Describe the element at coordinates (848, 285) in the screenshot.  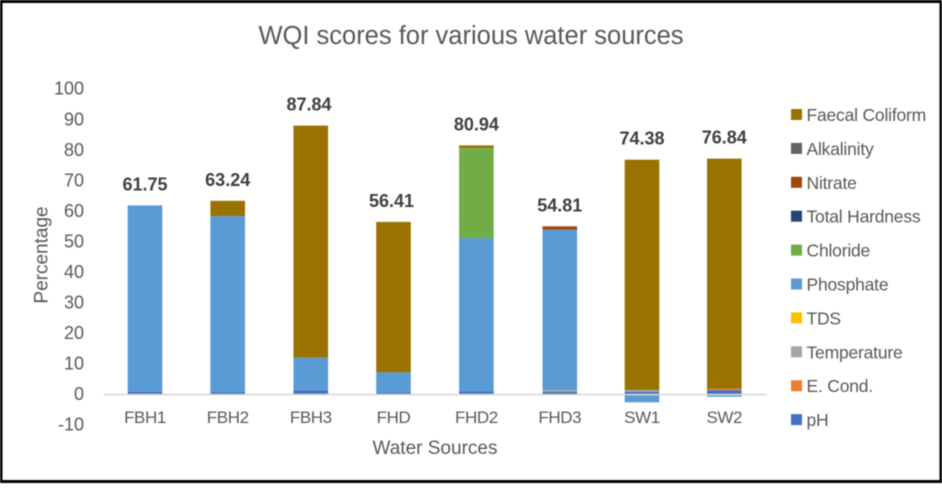
I see `svg-text: Phosphate` at that location.